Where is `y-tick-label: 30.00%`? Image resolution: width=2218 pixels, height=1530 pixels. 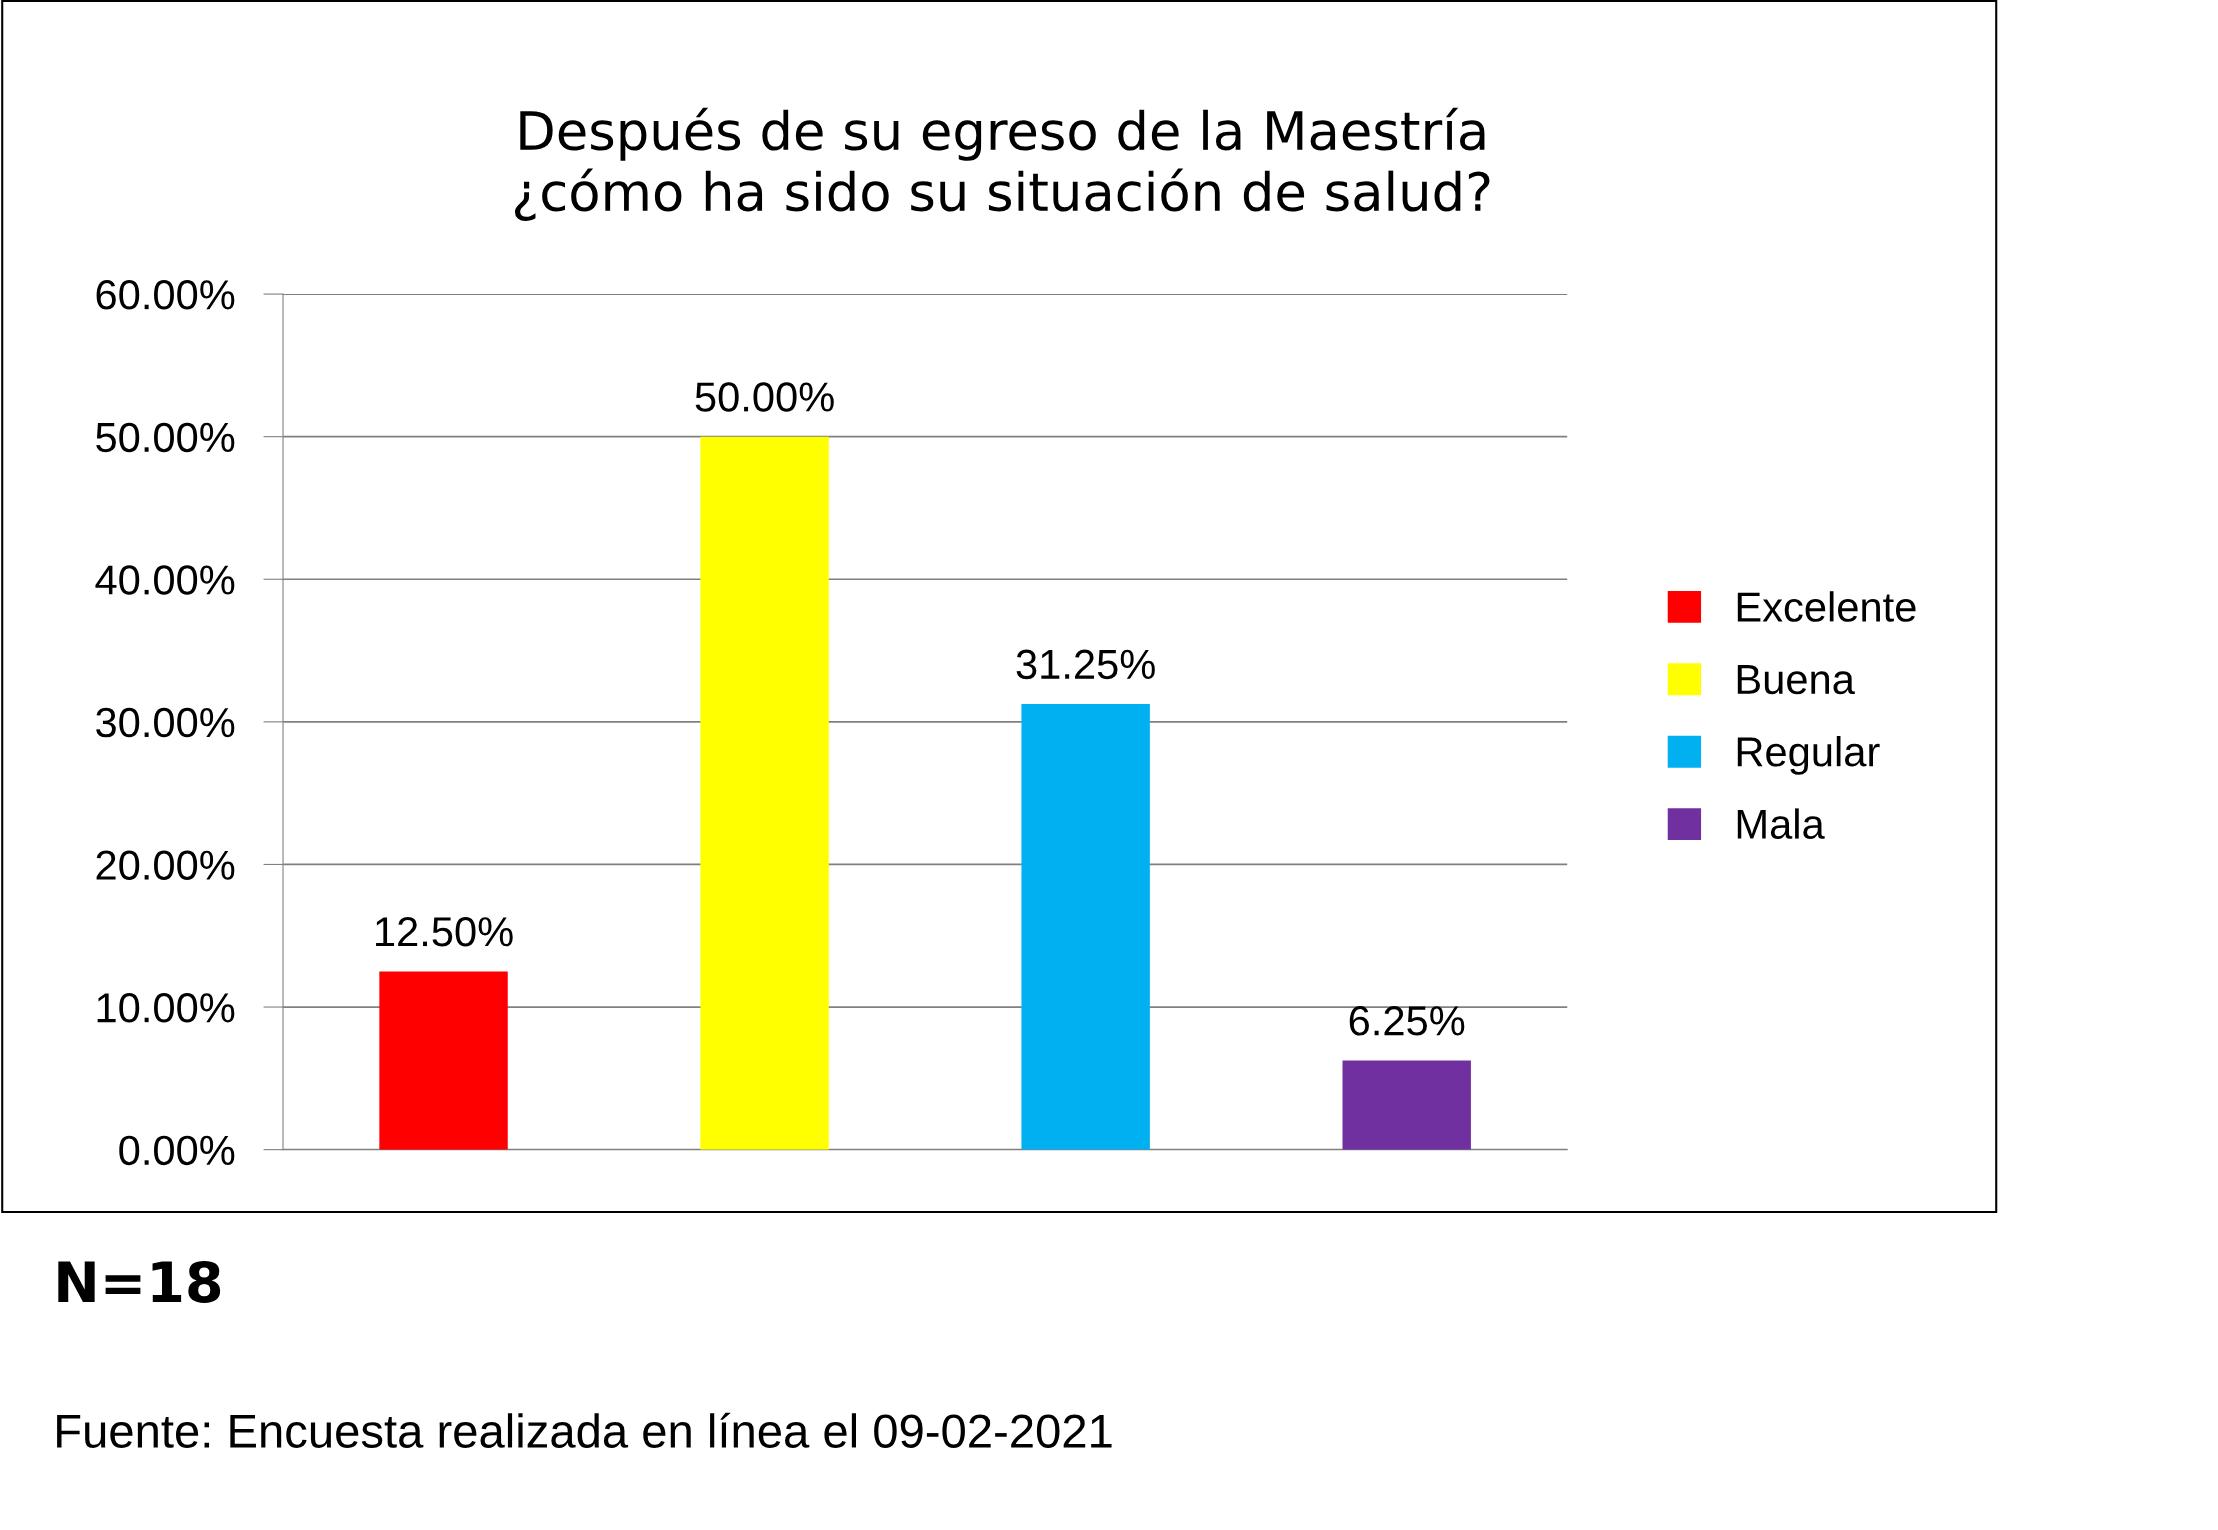
y-tick-label: 30.00% is located at coordinates (165, 722).